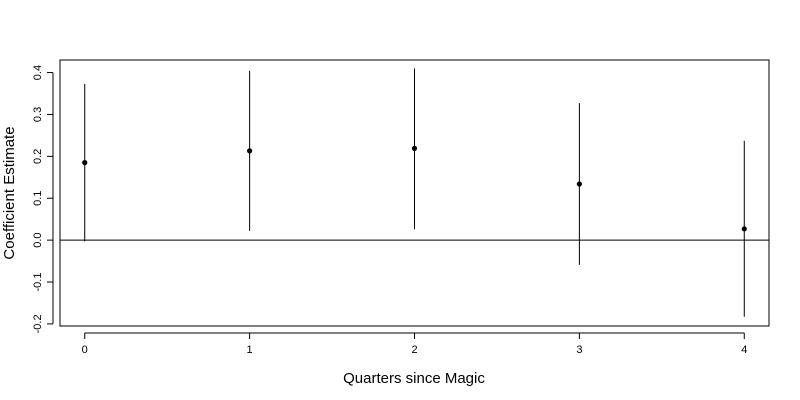 The width and height of the screenshot is (800, 400). What do you see at coordinates (38, 239) in the screenshot?
I see `y-tick-label-2: 0.0` at bounding box center [38, 239].